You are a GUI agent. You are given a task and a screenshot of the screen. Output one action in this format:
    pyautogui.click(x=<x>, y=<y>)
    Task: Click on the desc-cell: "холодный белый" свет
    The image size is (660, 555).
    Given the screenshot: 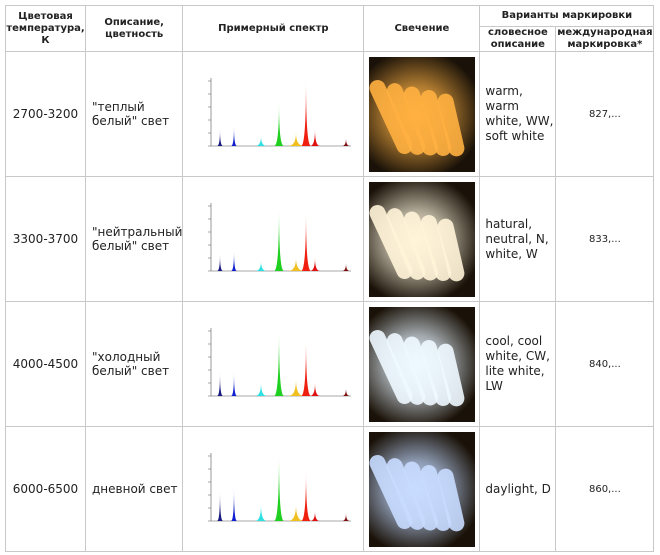 What is the action you would take?
    pyautogui.click(x=134, y=364)
    